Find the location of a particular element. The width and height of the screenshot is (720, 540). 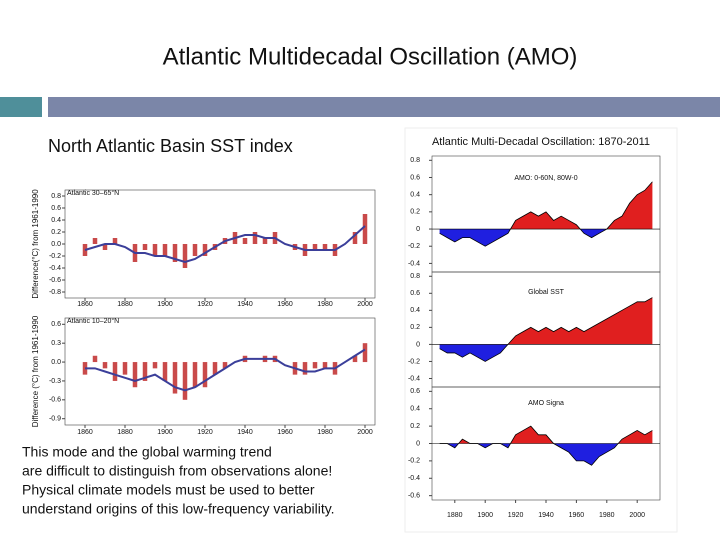

plot-frame is located at coordinates (220, 371).